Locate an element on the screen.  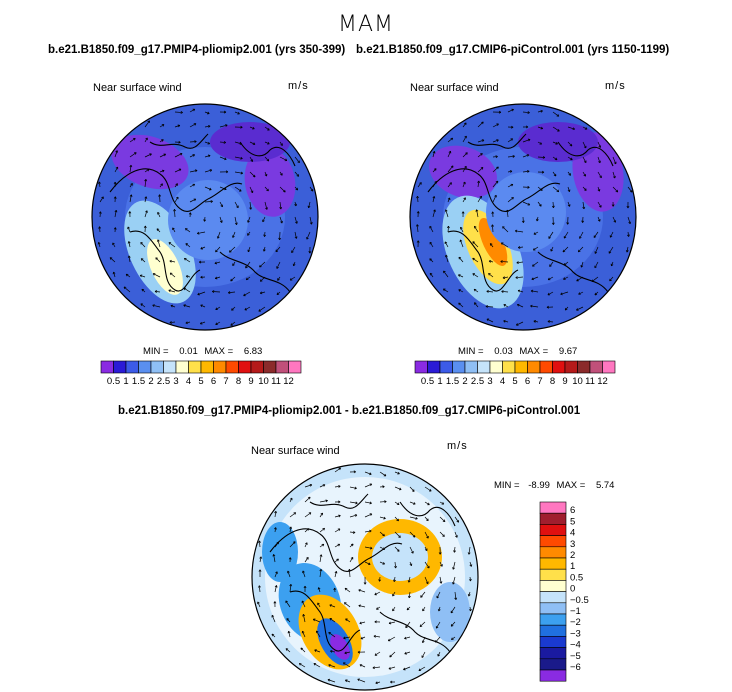
panel2-colorbar-label-3: 2 is located at coordinates (464, 381).